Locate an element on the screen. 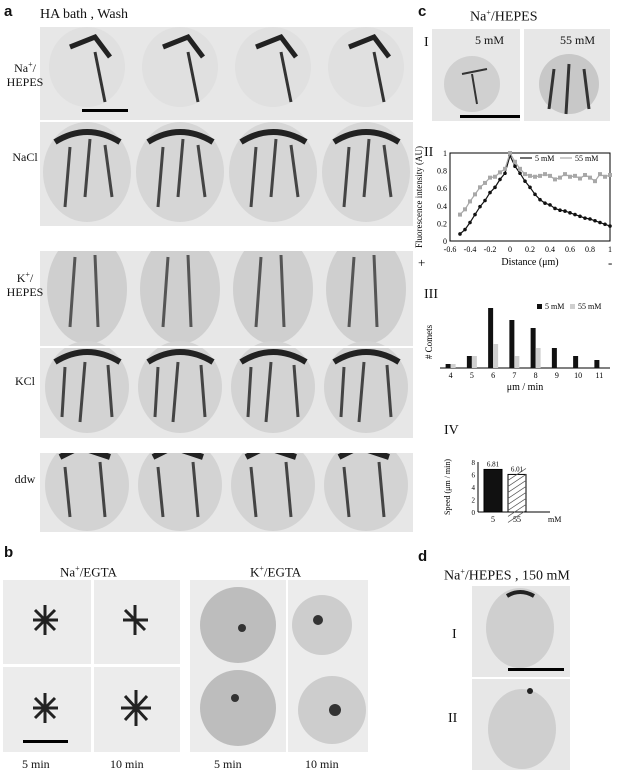  x-tick-label: 0.8 is located at coordinates (590, 249).